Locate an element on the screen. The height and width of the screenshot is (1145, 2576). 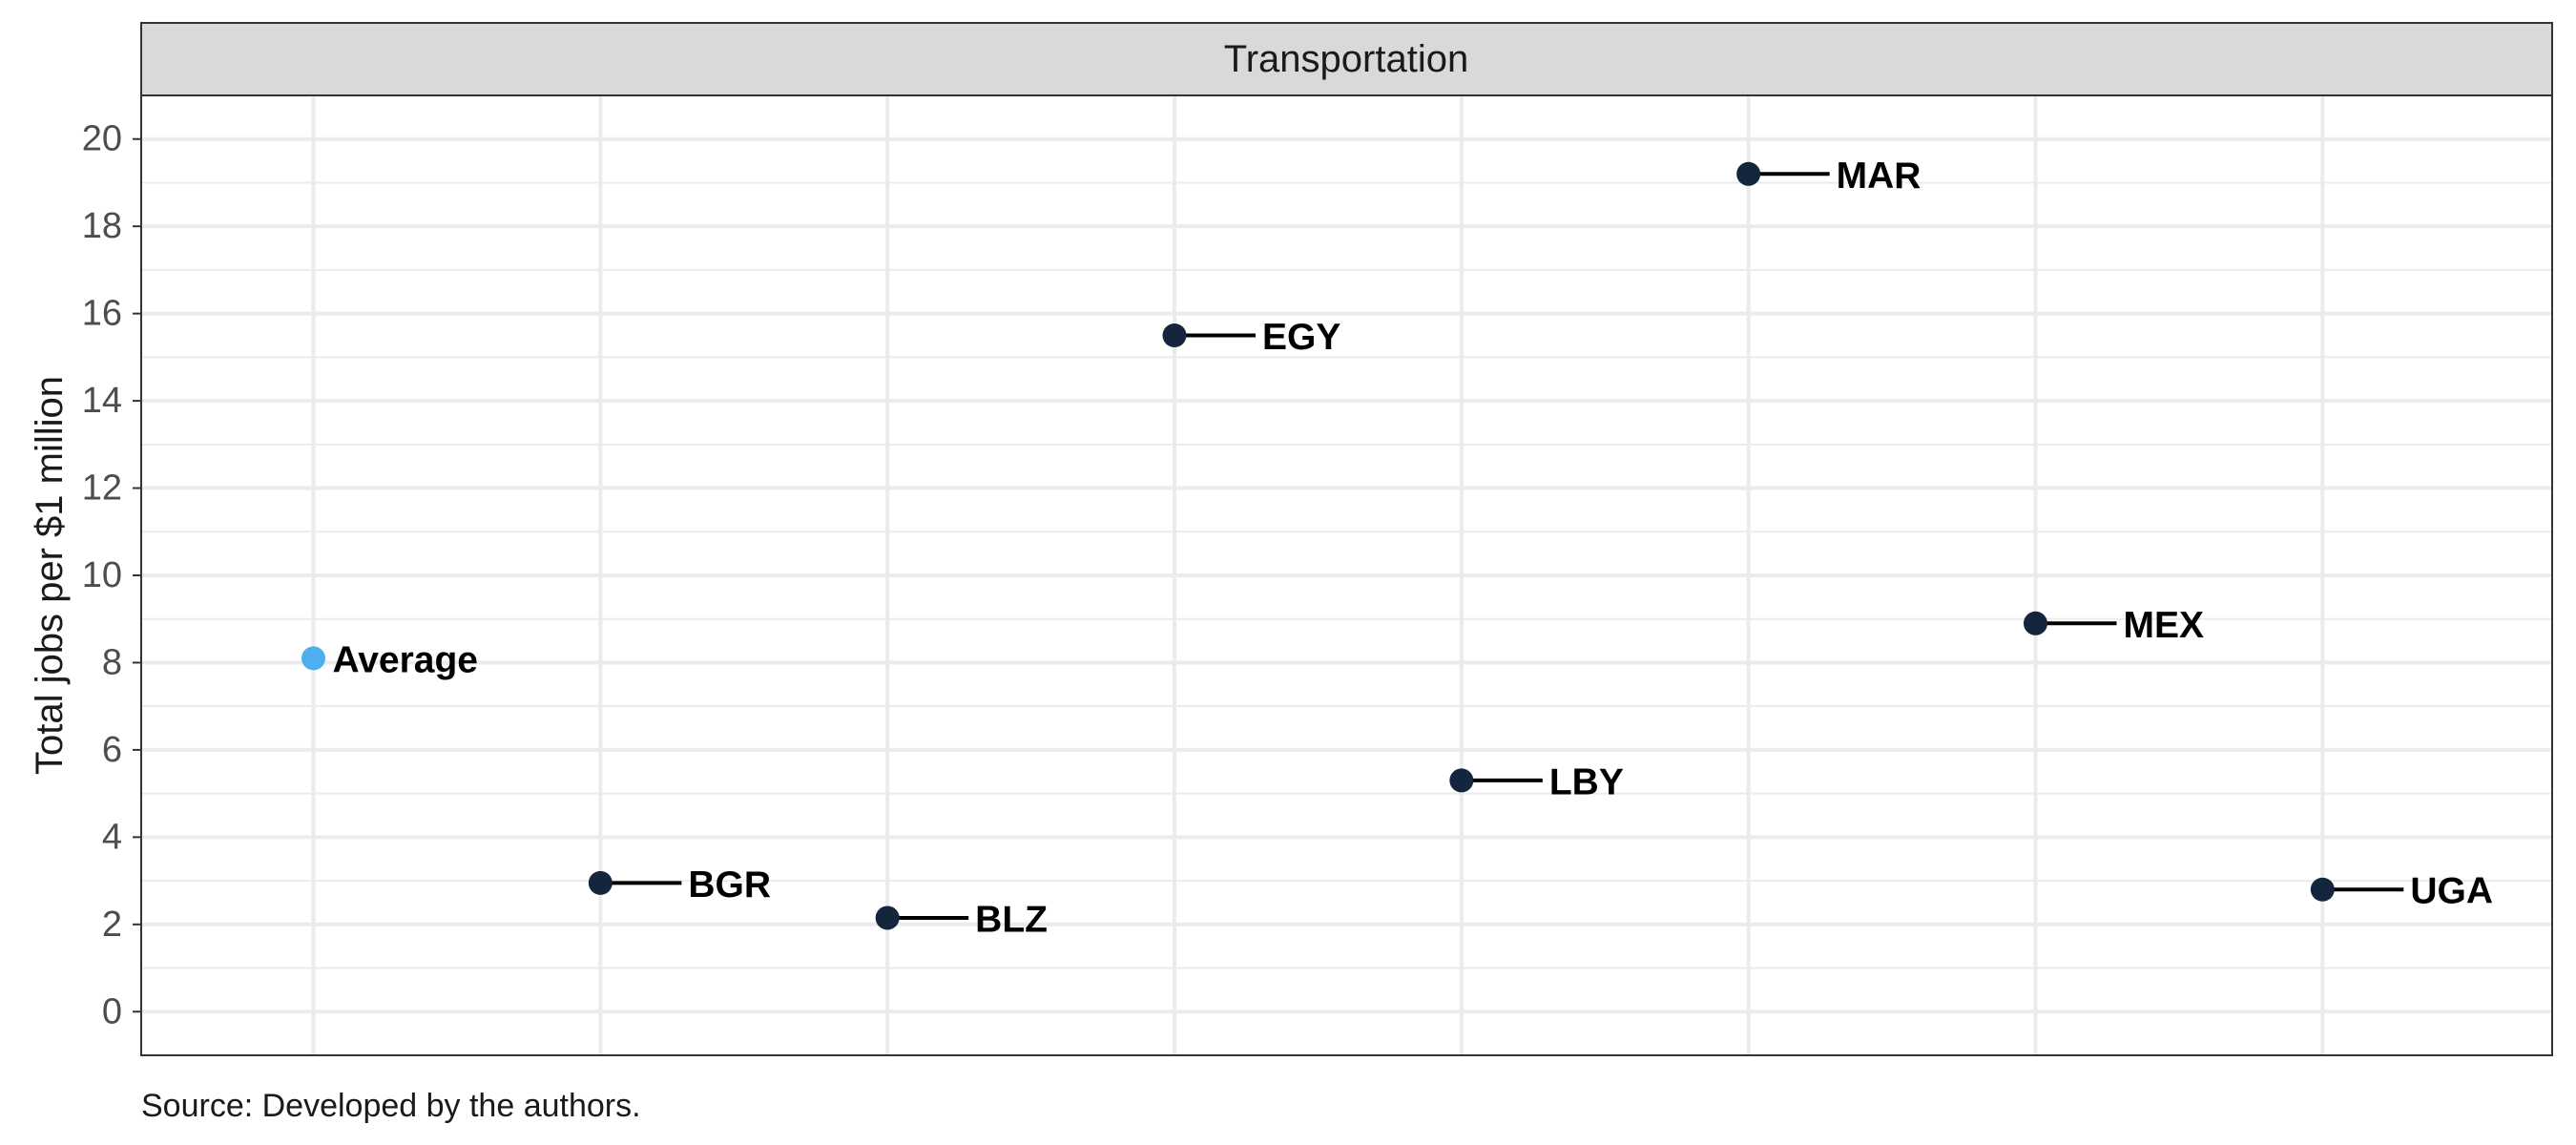
data-point-group: EGY is located at coordinates (1251, 337).